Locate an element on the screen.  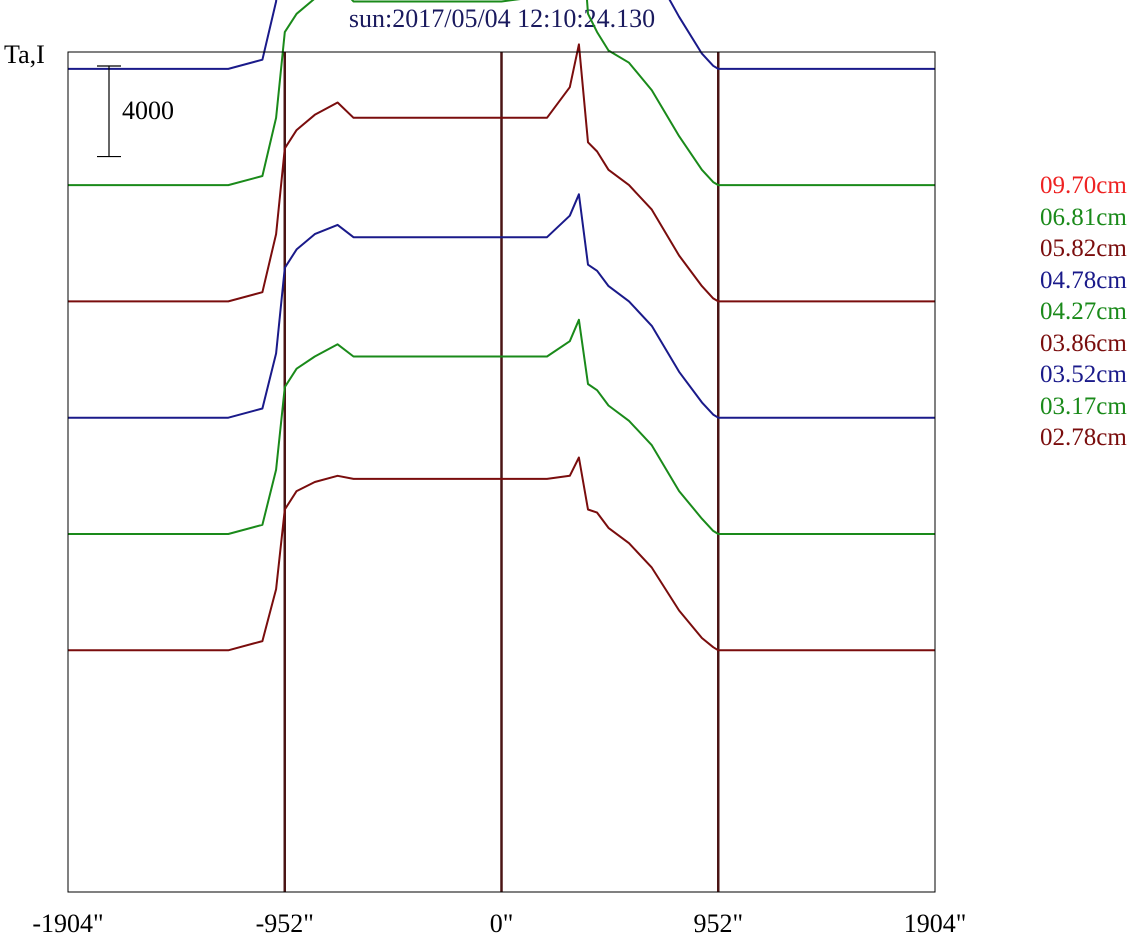
legend-item: 05.82cm is located at coordinates (1083, 248).